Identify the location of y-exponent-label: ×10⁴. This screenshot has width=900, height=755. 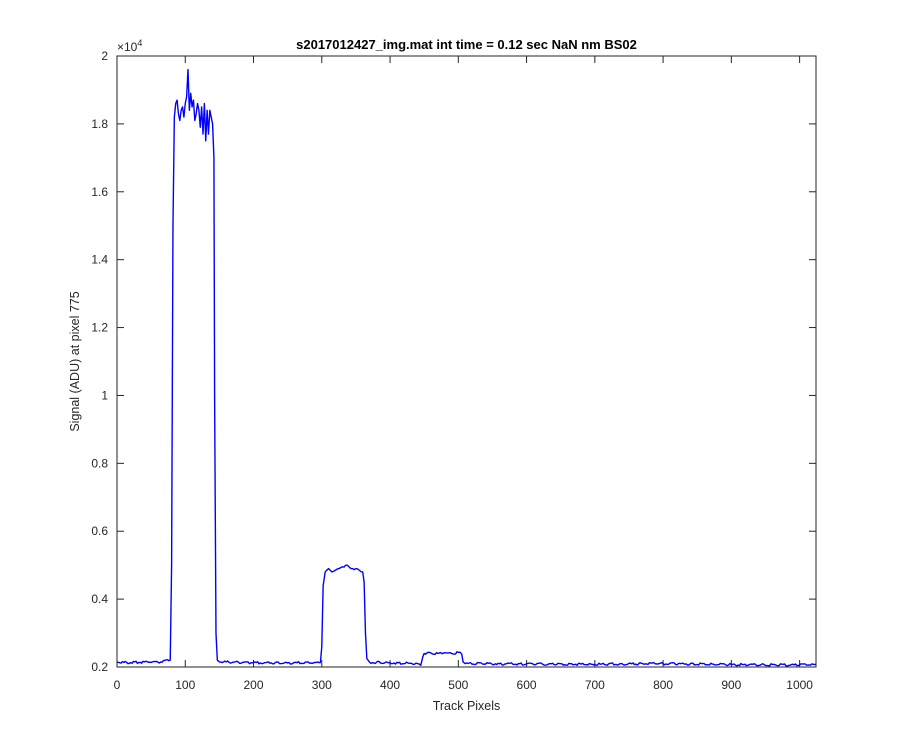
(129, 46).